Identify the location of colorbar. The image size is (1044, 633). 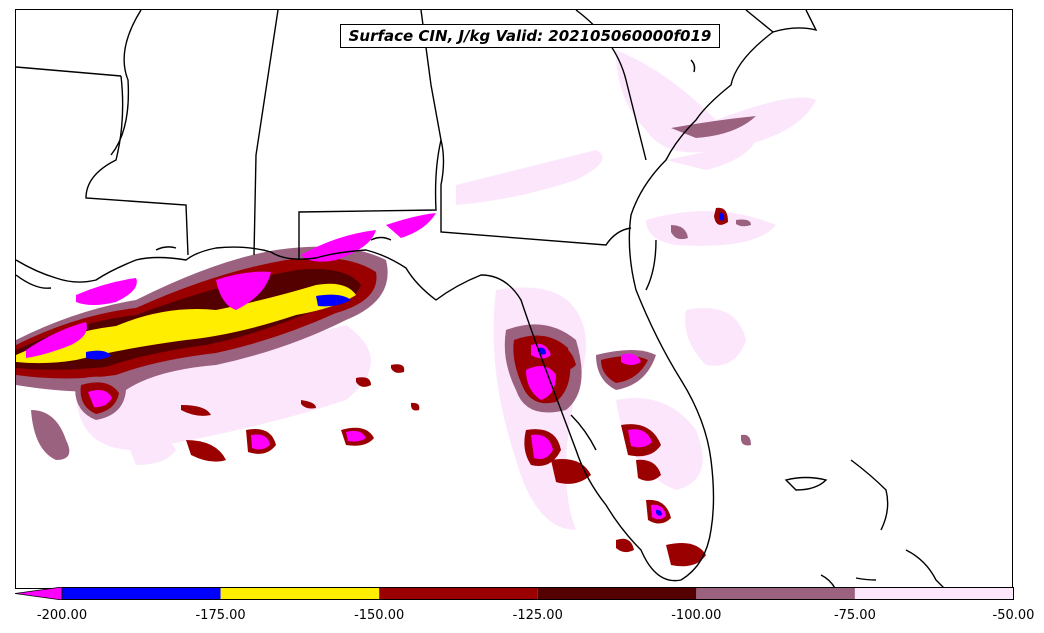
(514, 593).